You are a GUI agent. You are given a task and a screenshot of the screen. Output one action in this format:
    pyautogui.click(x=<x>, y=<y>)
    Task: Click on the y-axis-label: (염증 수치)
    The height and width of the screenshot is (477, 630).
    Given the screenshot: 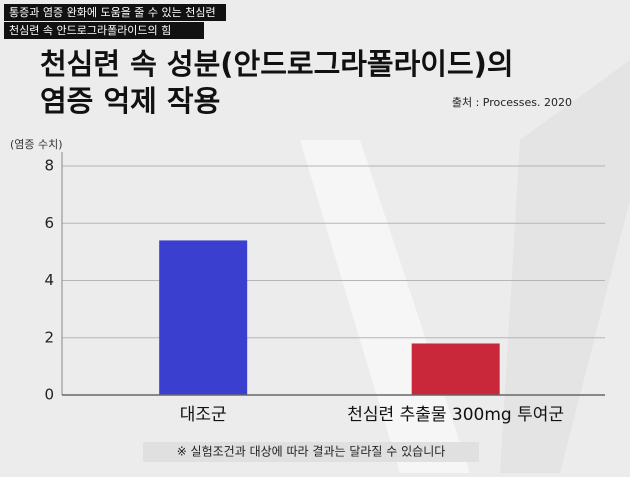 What is the action you would take?
    pyautogui.click(x=36, y=144)
    